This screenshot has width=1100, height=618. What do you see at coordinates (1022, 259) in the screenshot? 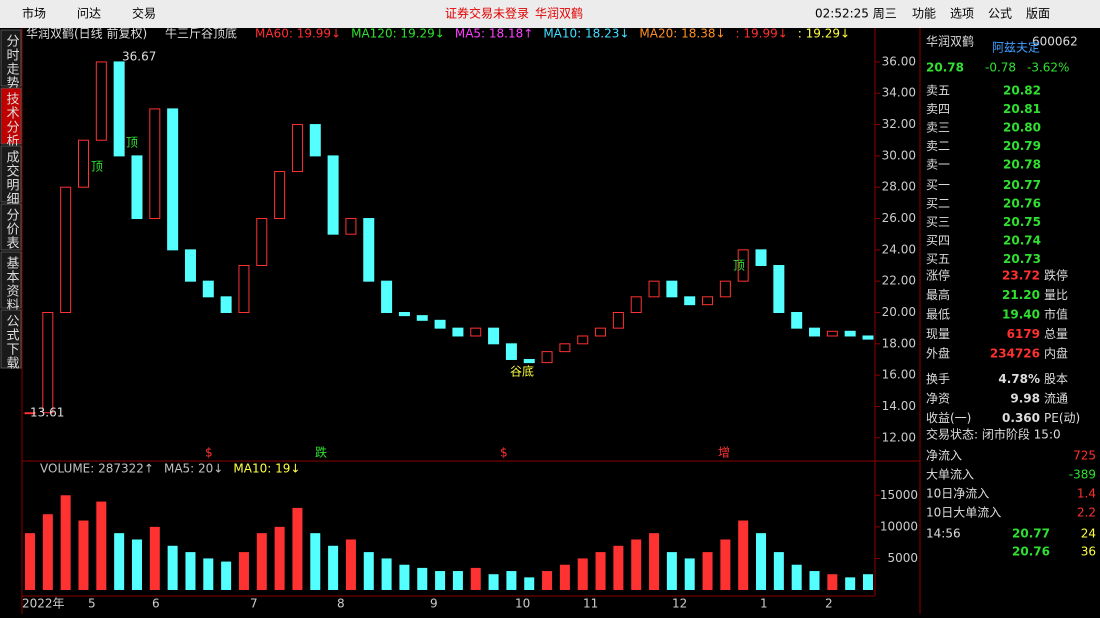
I see `book-price: 20.73` at bounding box center [1022, 259].